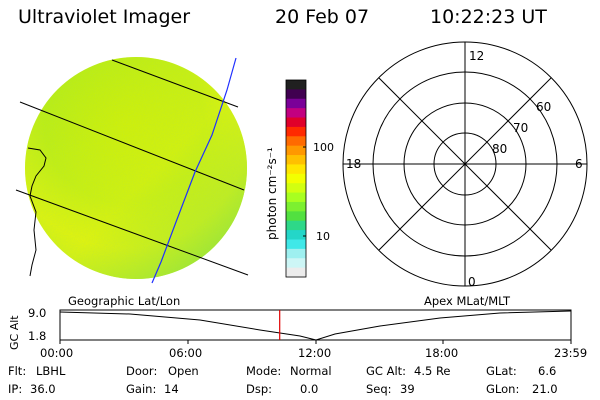 The width and height of the screenshot is (600, 400). I want to click on info-glon-value: 21.0, so click(545, 389).